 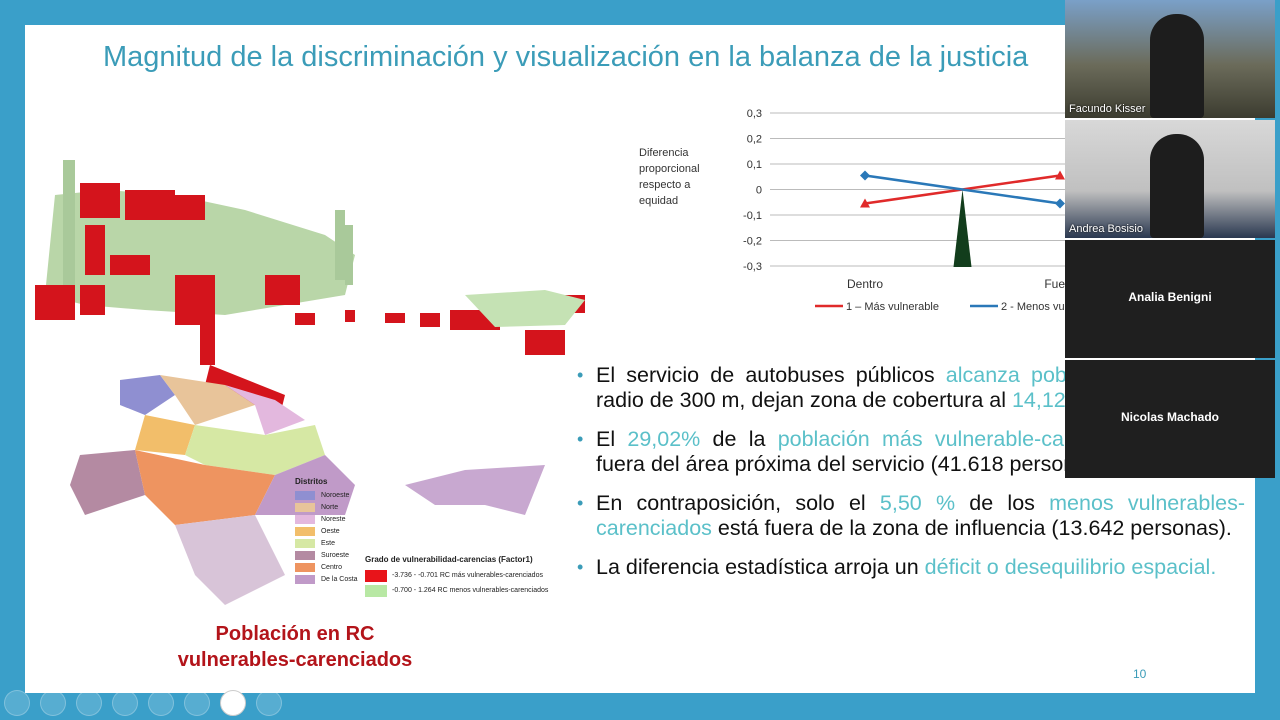 I want to click on participant-name: Analia Benigni, so click(x=1170, y=297).